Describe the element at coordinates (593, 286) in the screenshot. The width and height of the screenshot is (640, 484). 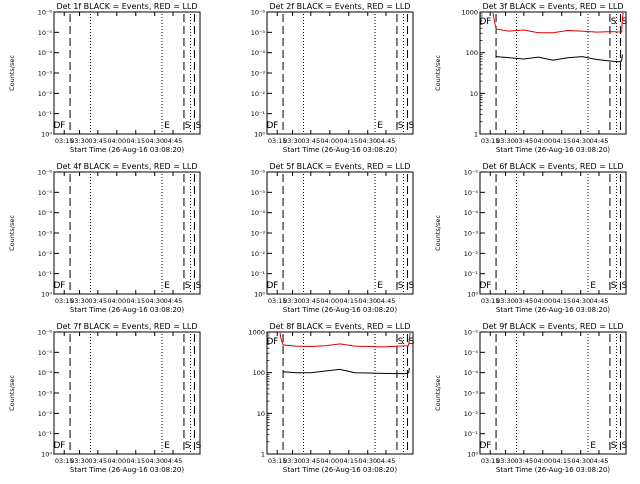
I see `det-6f-event-marker: E` at that location.